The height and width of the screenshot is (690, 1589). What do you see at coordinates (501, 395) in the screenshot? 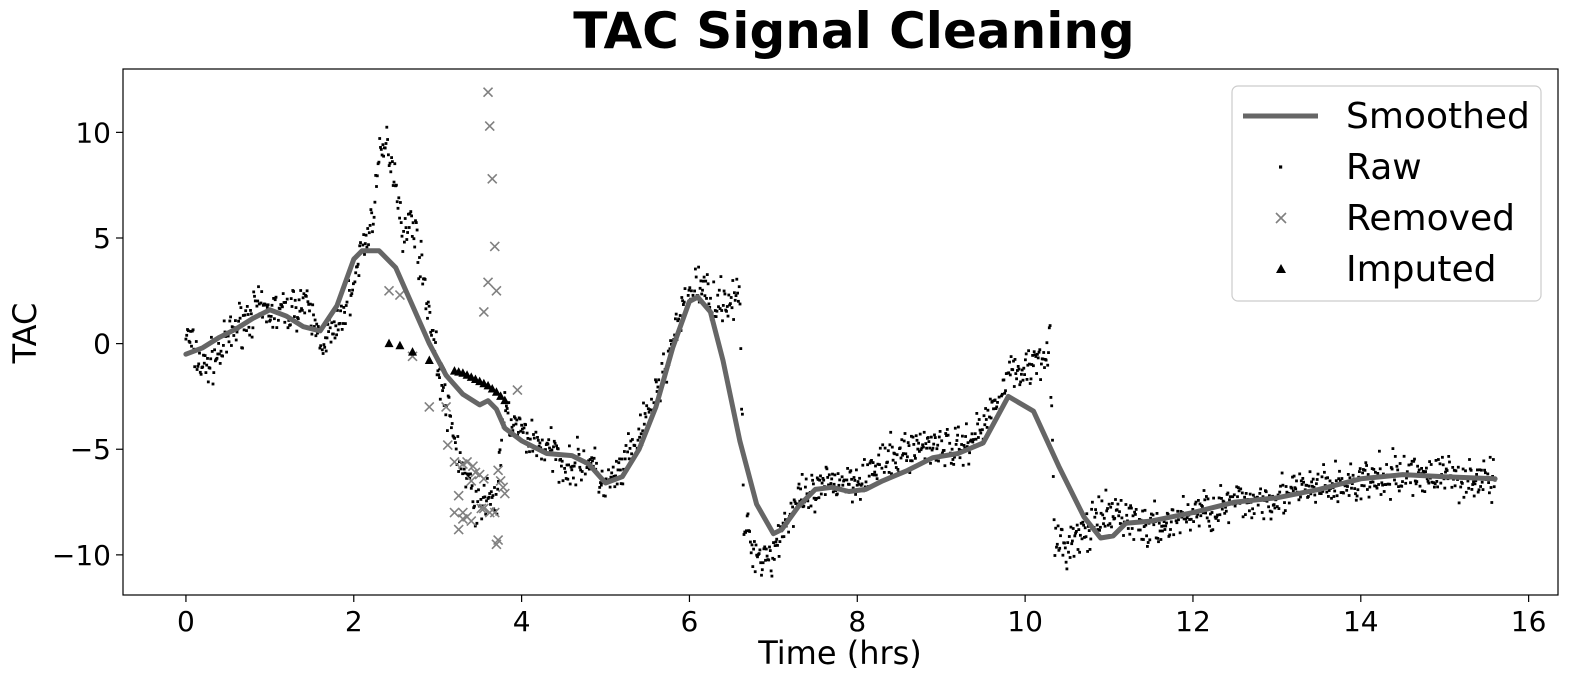
I see `imputed-point` at bounding box center [501, 395].